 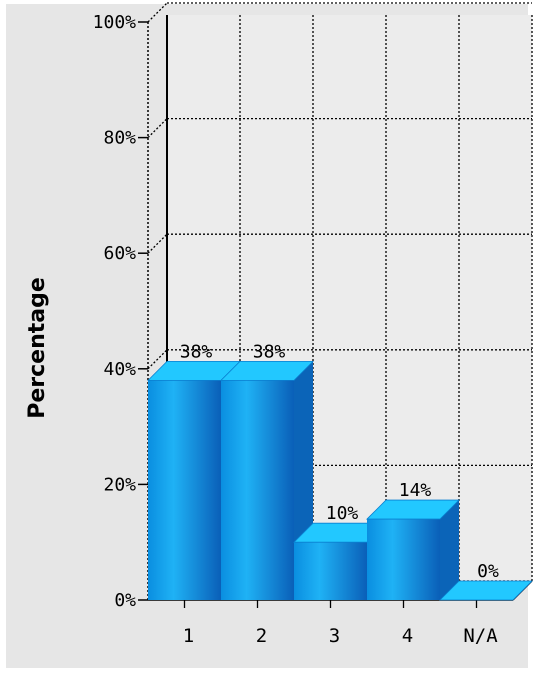 What do you see at coordinates (415, 490) in the screenshot?
I see `data-label: 14%` at bounding box center [415, 490].